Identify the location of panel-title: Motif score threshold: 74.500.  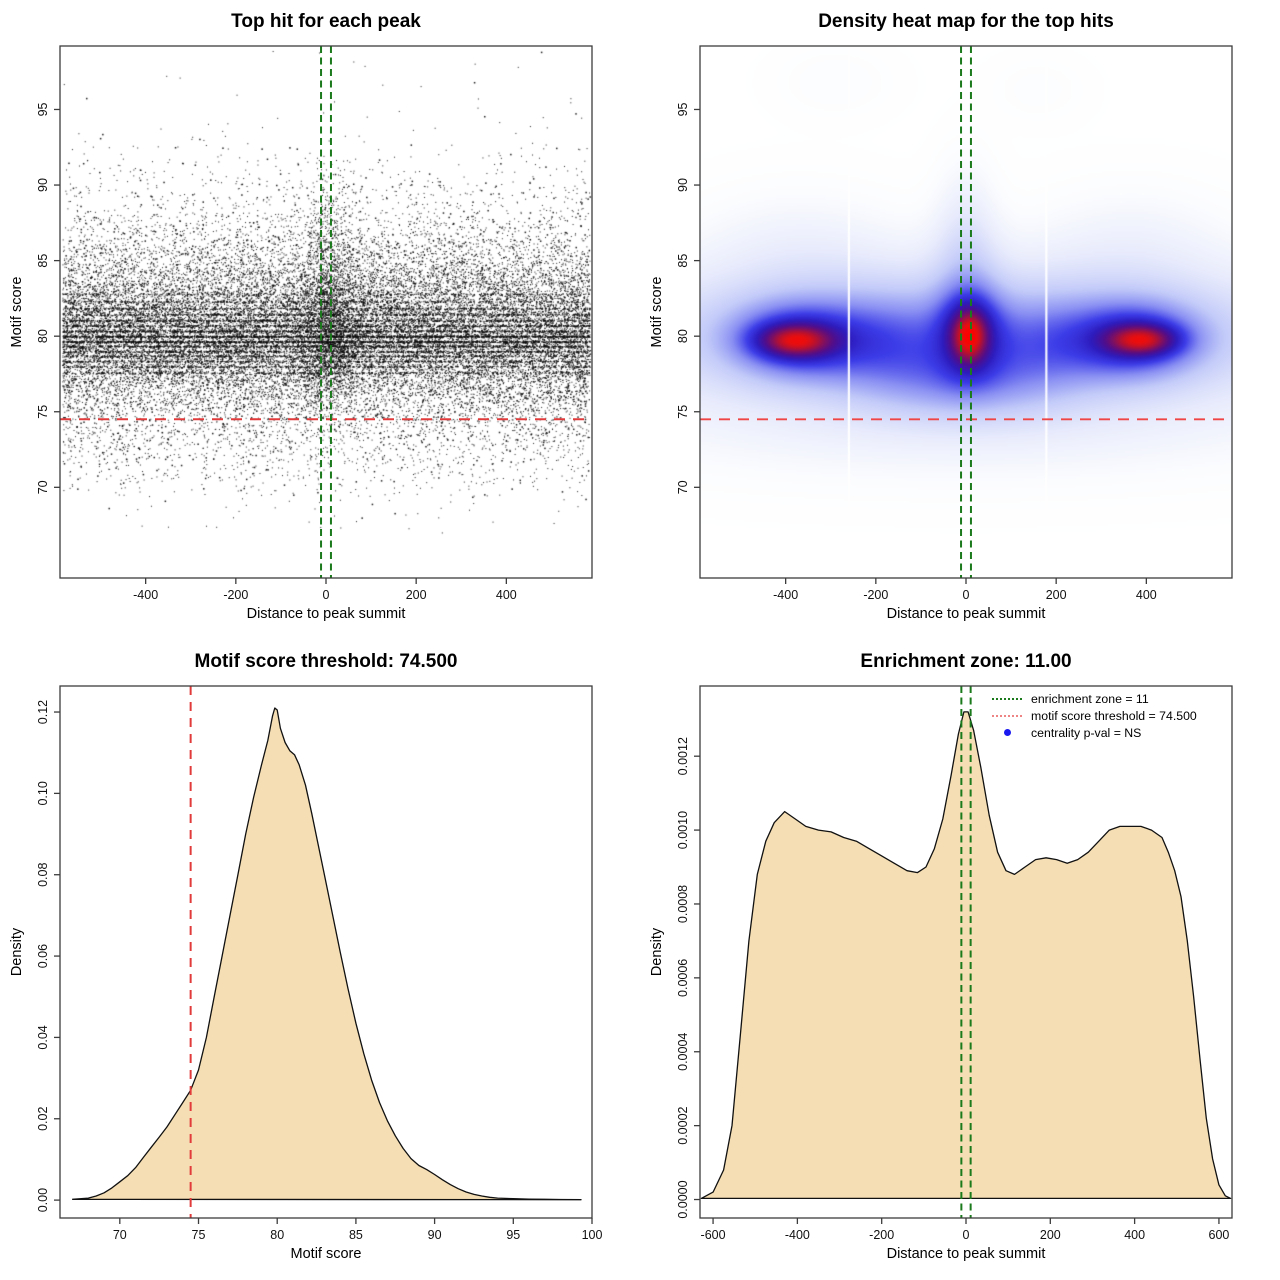
(326, 661).